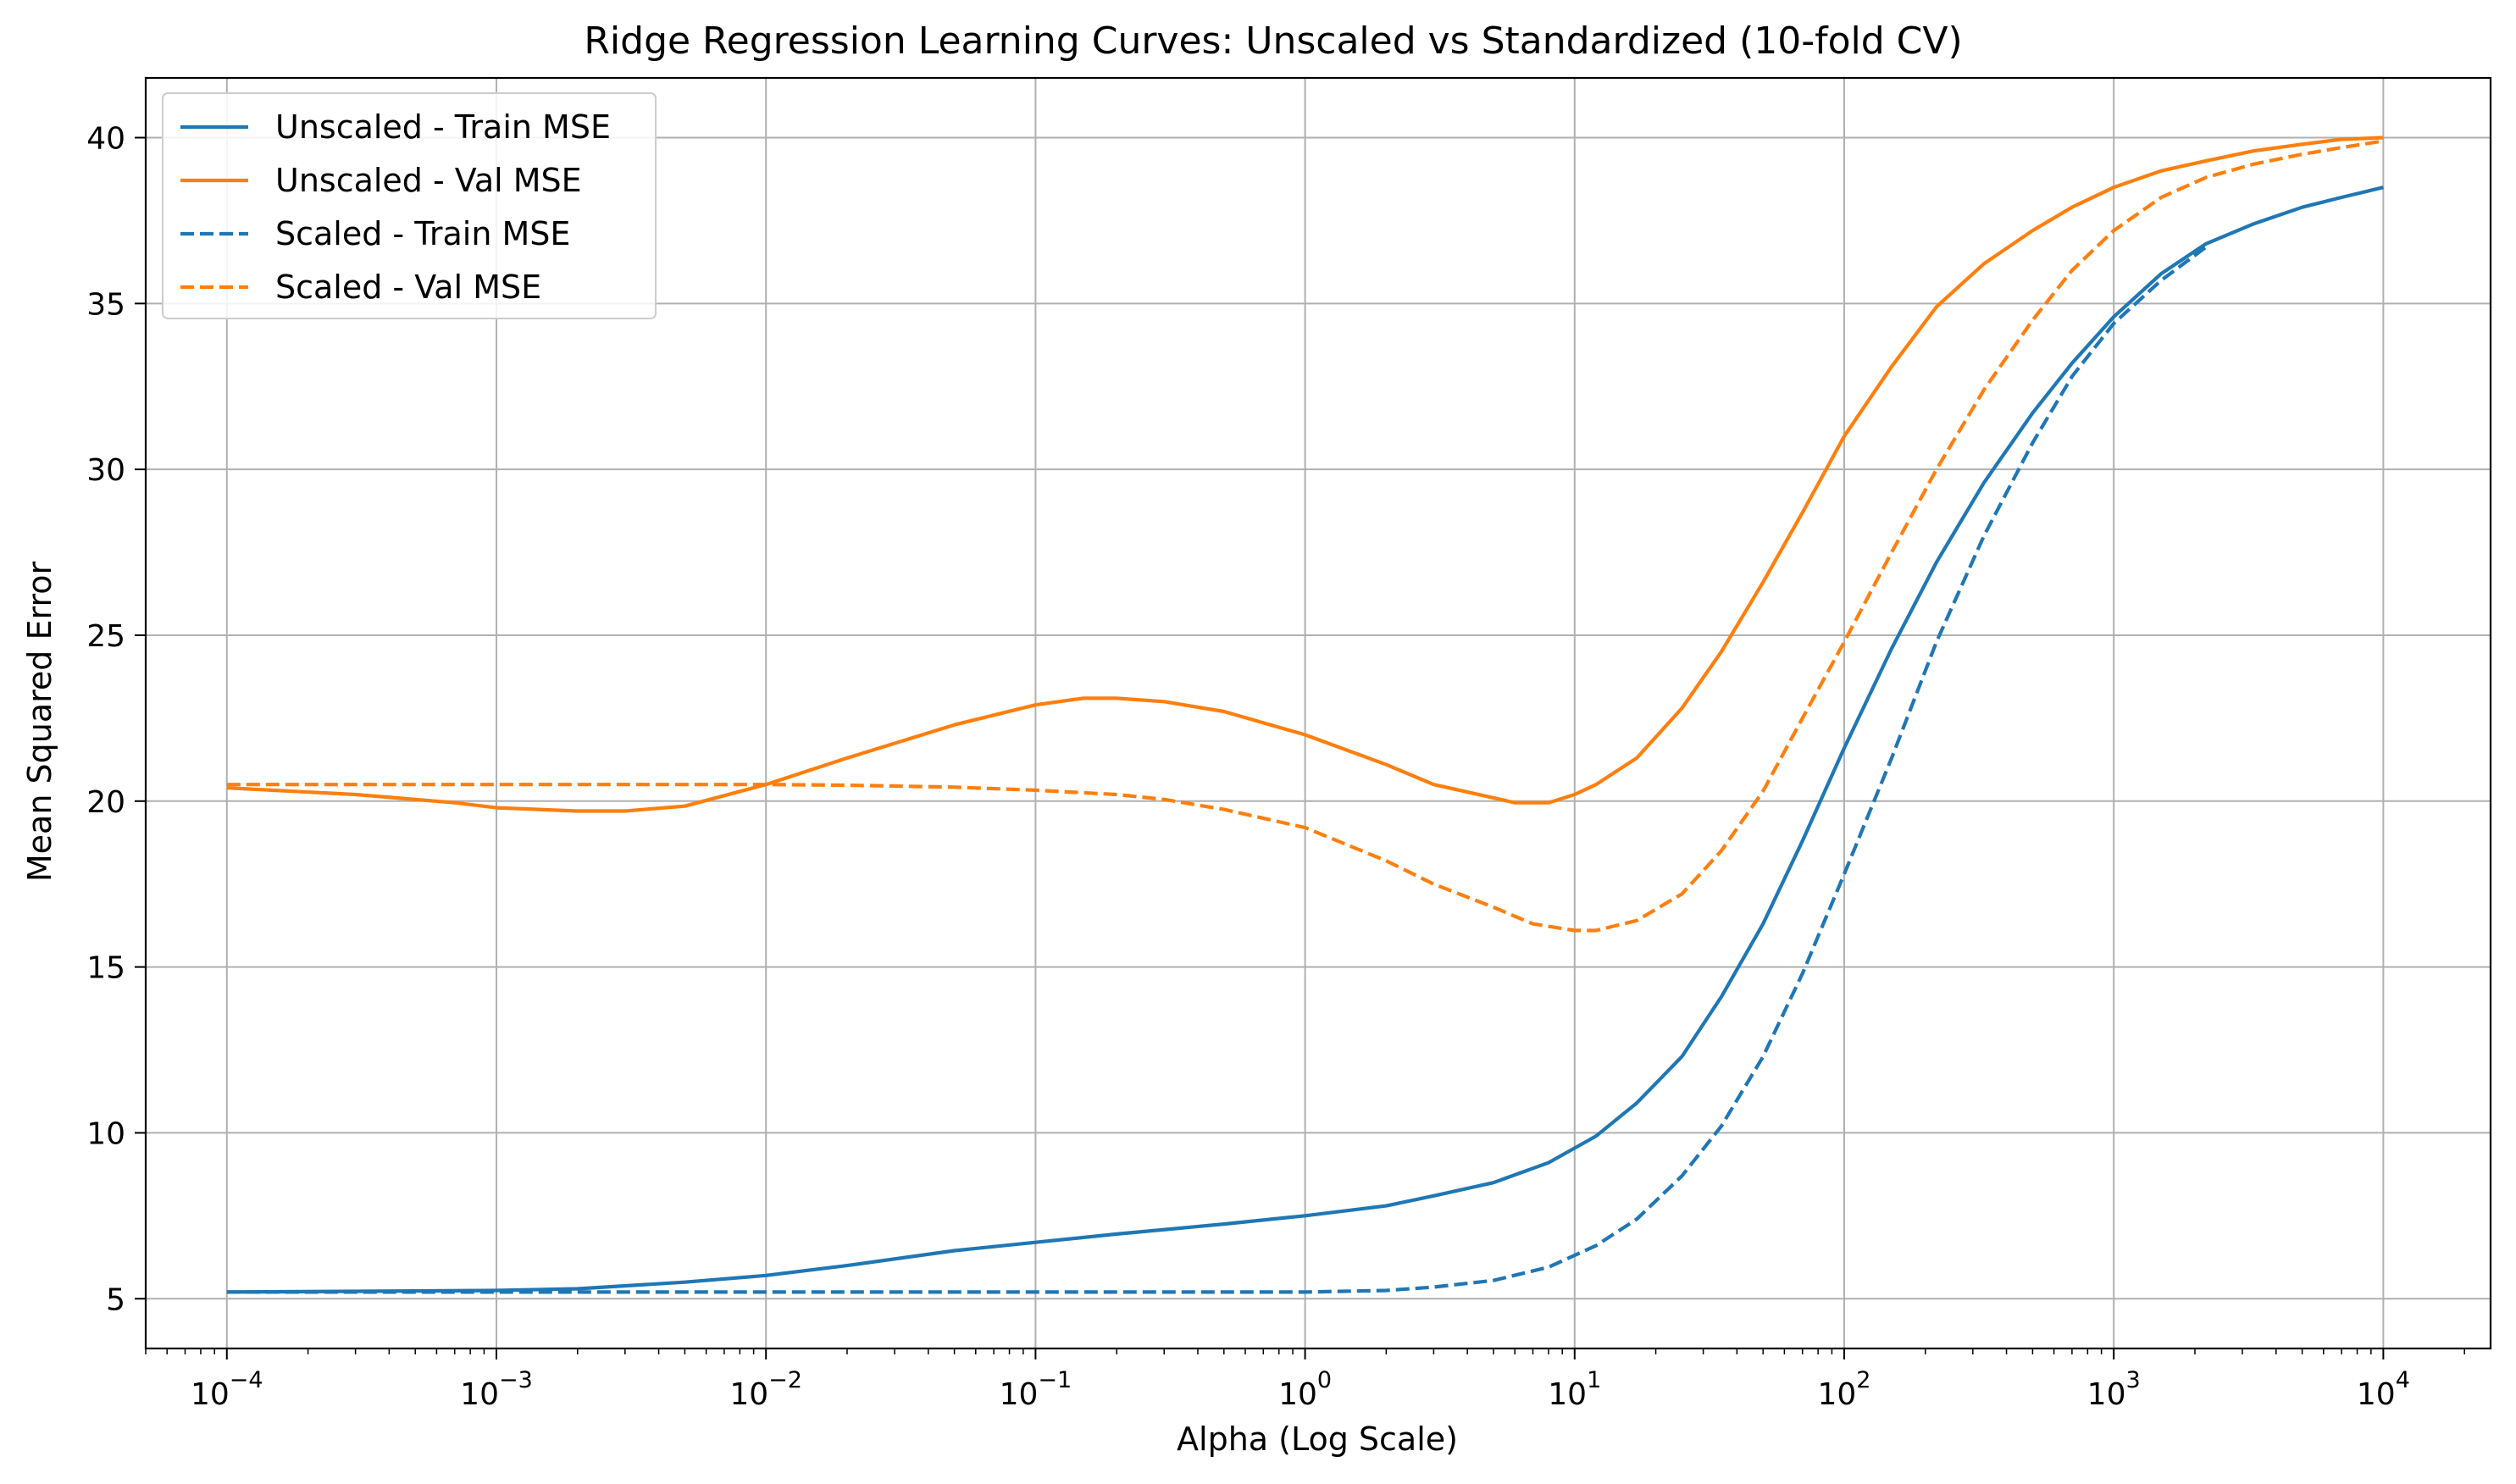  What do you see at coordinates (106, 470) in the screenshot?
I see `y-tick-label: 30` at bounding box center [106, 470].